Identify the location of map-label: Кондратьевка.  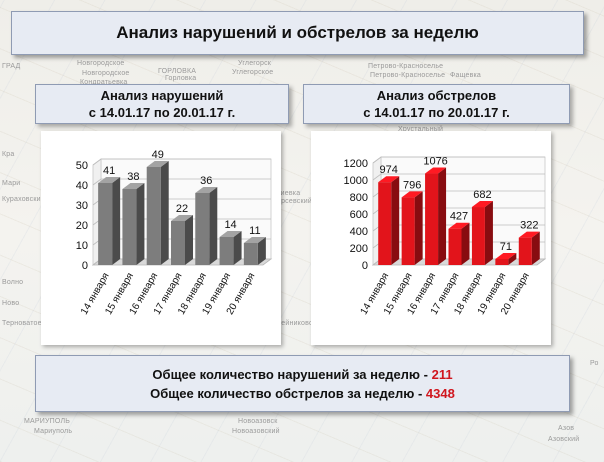
(104, 82).